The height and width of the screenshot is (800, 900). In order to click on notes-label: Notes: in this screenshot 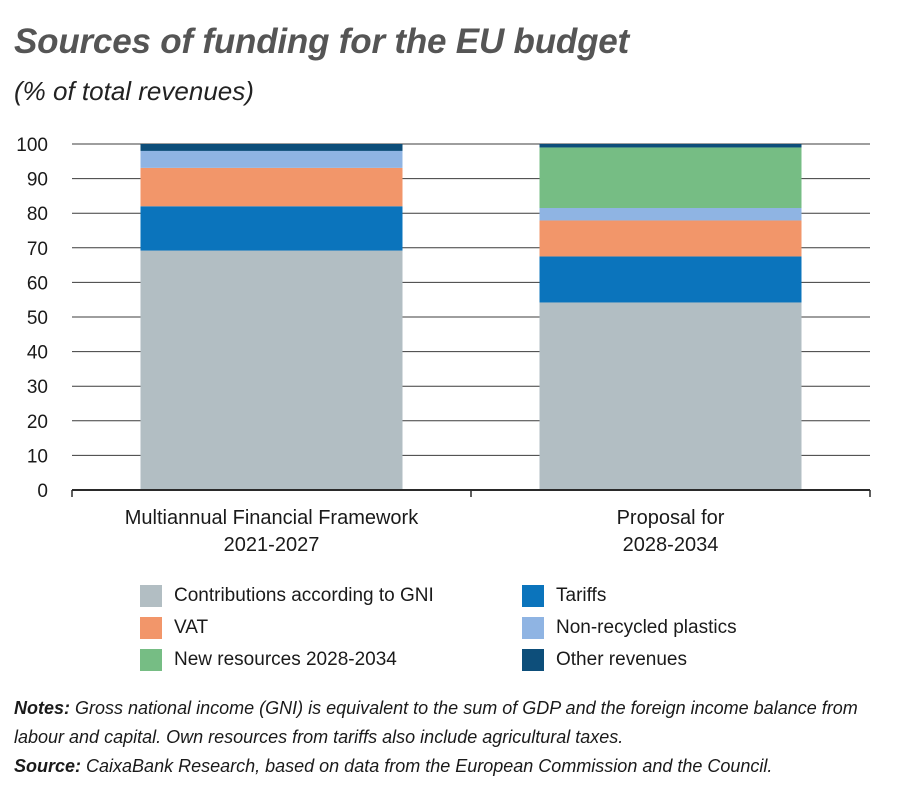, I will do `click(42, 708)`.